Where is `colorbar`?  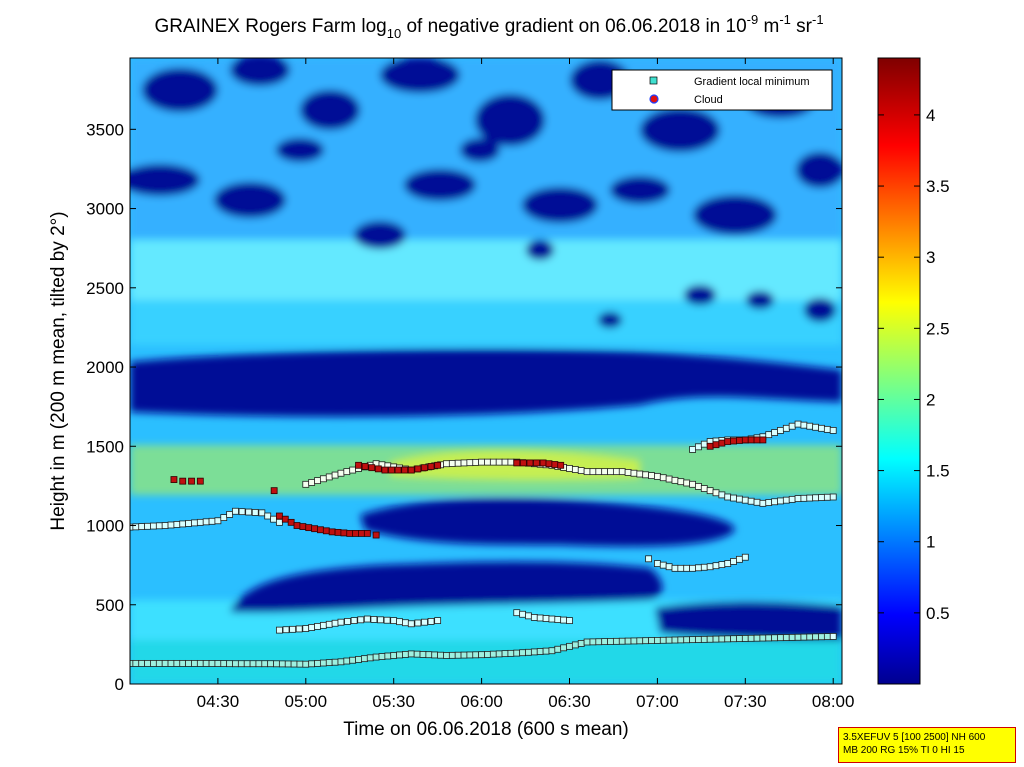 colorbar is located at coordinates (899, 371).